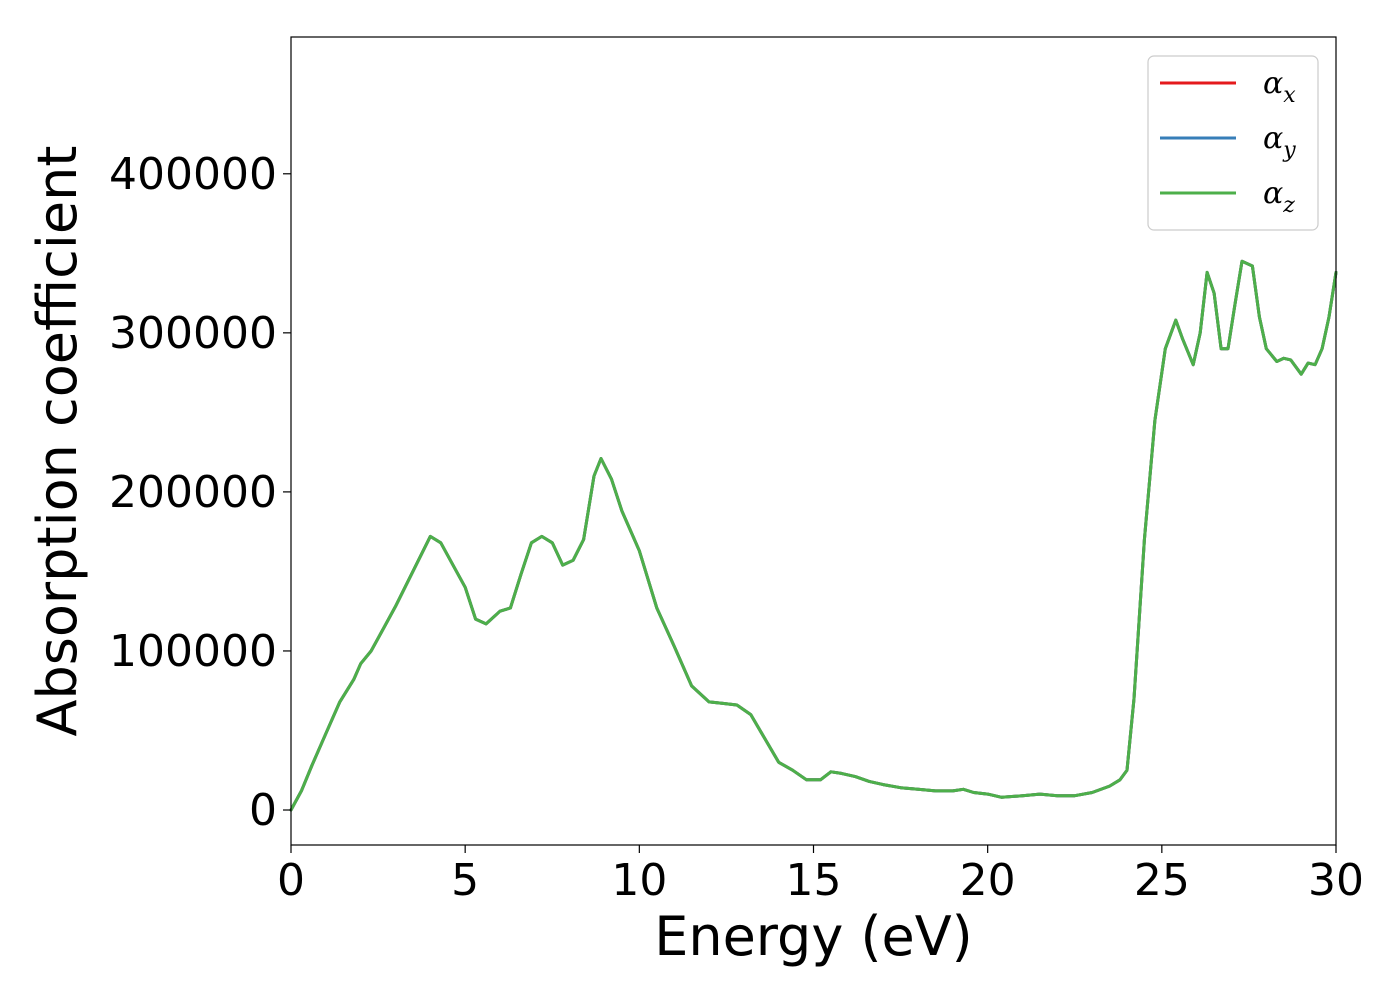 The width and height of the screenshot is (1400, 1005). Describe the element at coordinates (193, 492) in the screenshot. I see `y-tick-label: 200000` at that location.